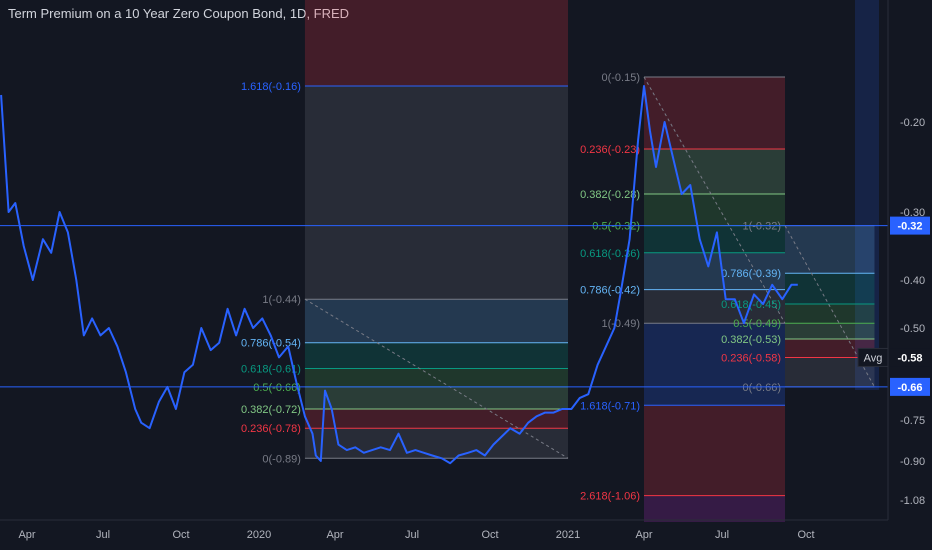  What do you see at coordinates (912, 462) in the screenshot?
I see `y-tick-label: -0.90` at bounding box center [912, 462].